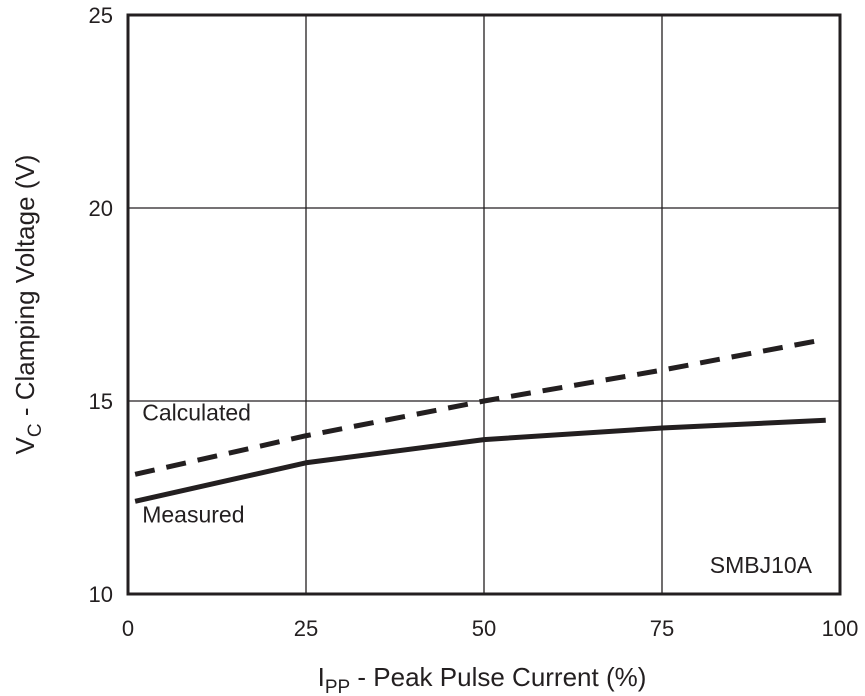  What do you see at coordinates (101, 15) in the screenshot?
I see `y-tick-label: 25` at bounding box center [101, 15].